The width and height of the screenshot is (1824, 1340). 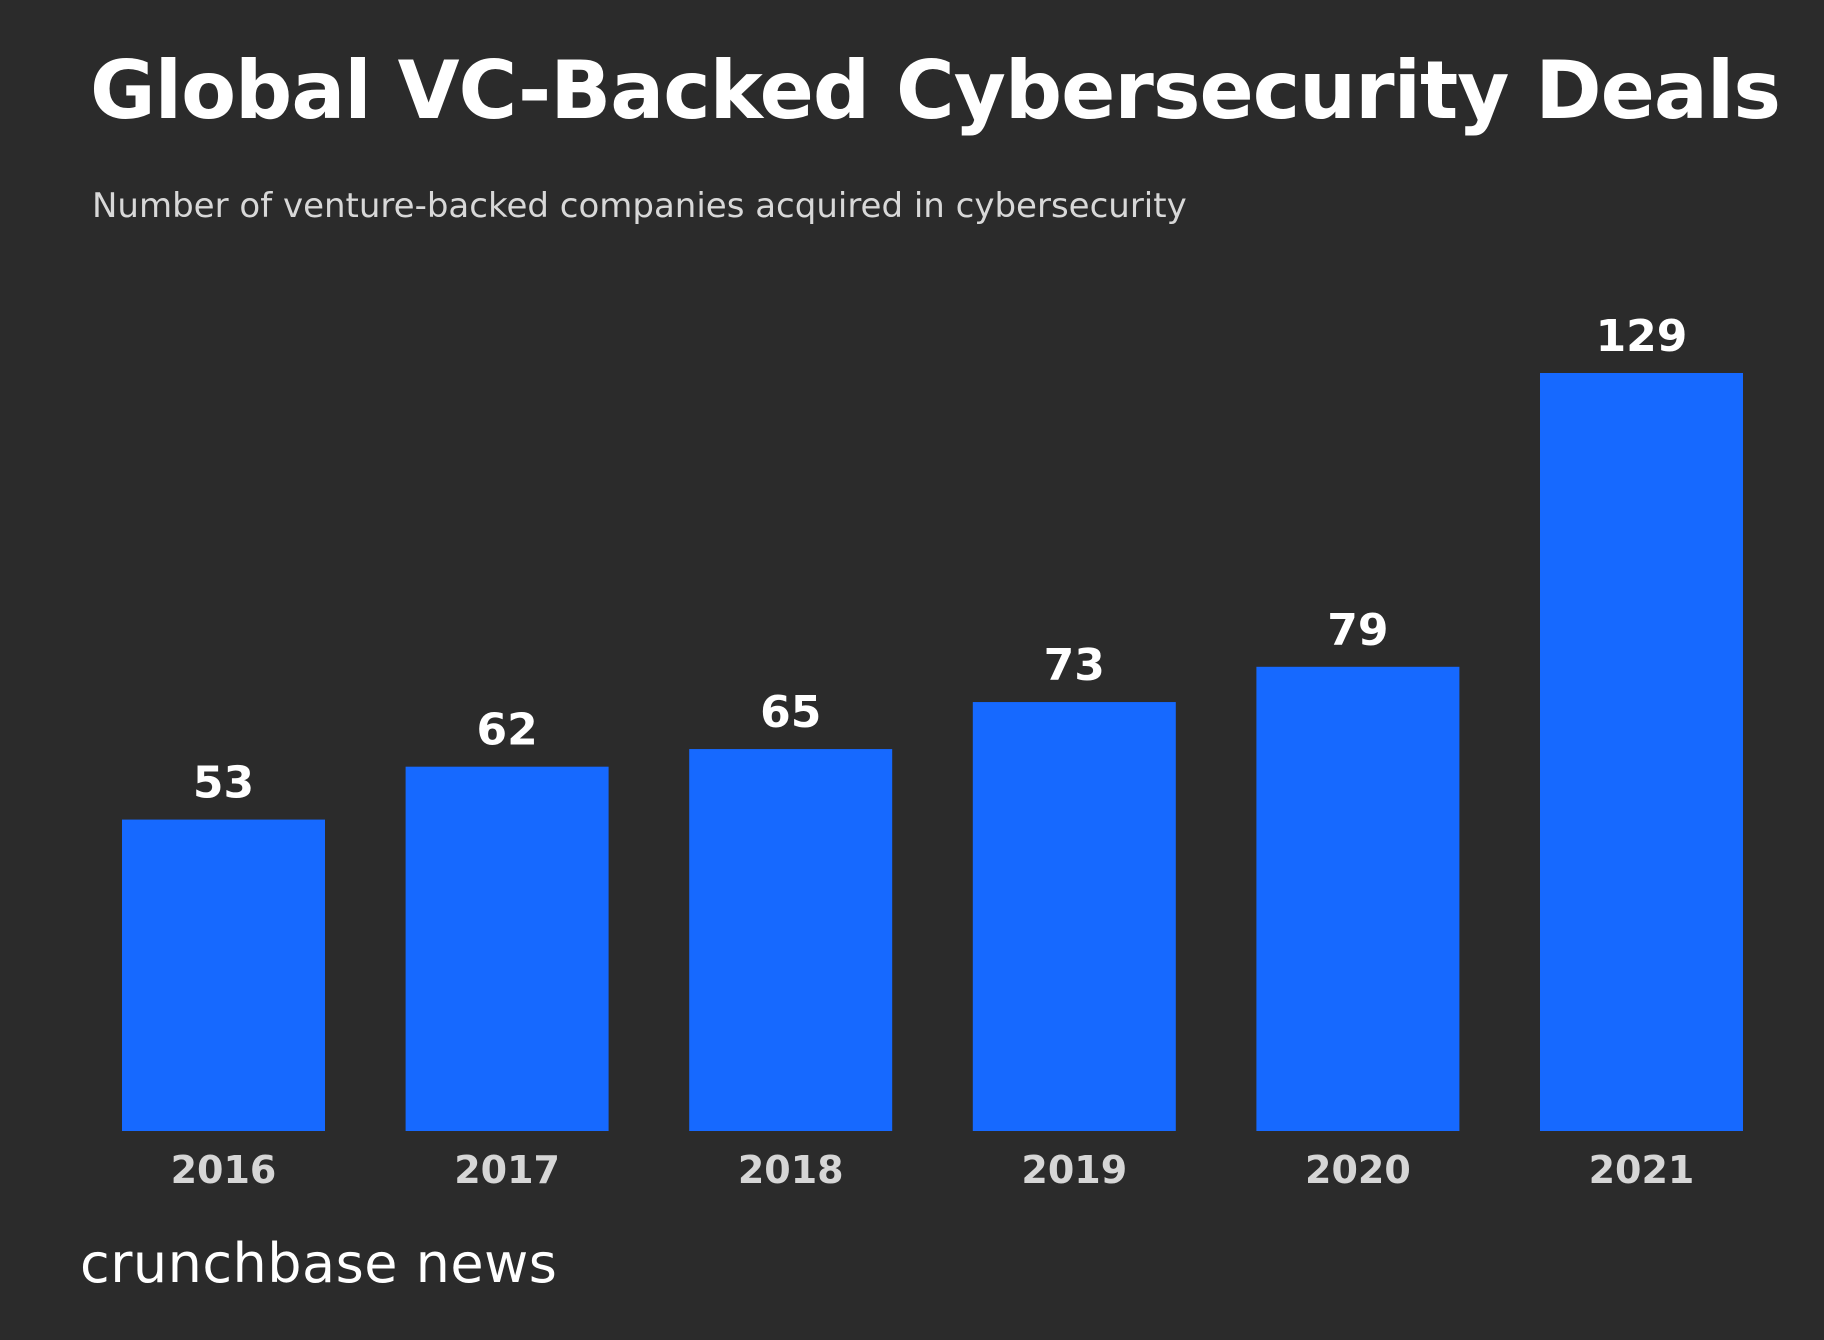 I want to click on bar-2017, so click(x=507, y=948).